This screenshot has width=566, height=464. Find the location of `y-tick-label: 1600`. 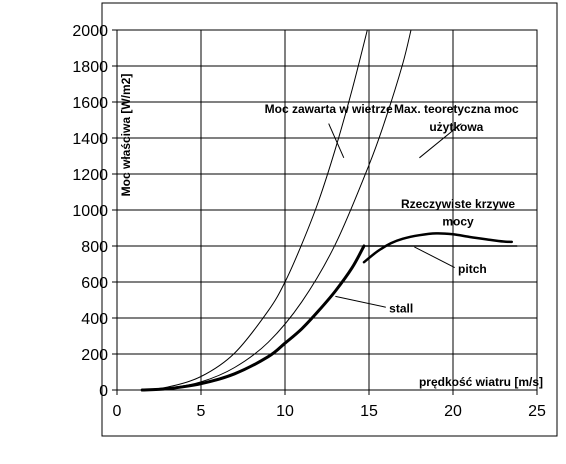

y-tick-label: 1600 is located at coordinates (90, 103).